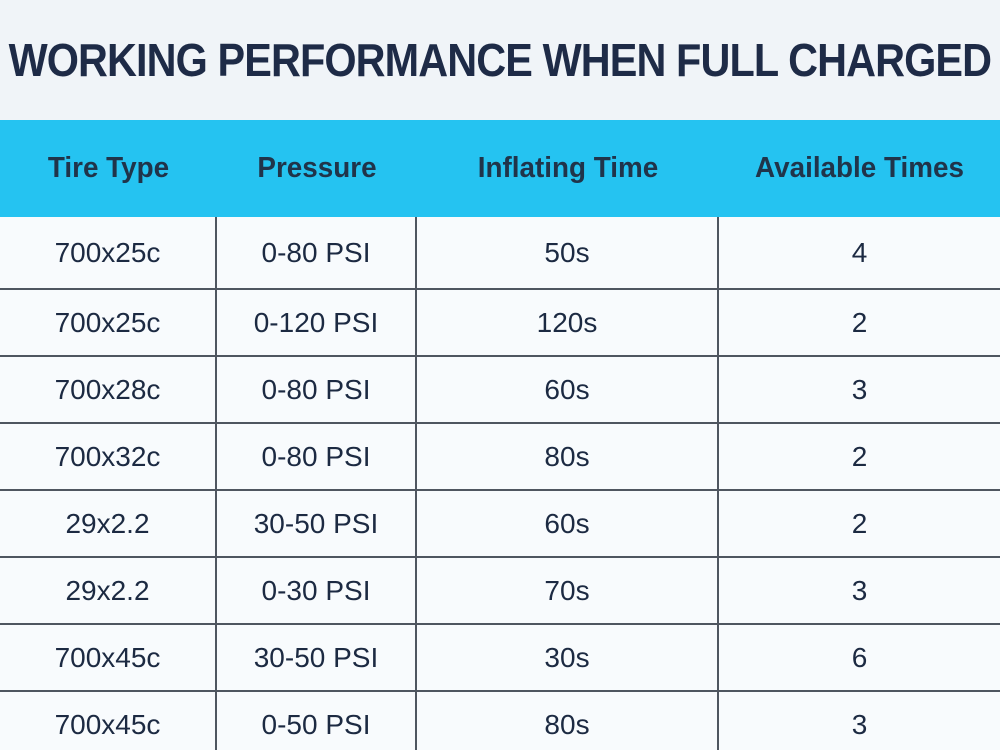 The height and width of the screenshot is (750, 1000). What do you see at coordinates (568, 168) in the screenshot?
I see `header-cell-inflating-time: Inflating Time` at bounding box center [568, 168].